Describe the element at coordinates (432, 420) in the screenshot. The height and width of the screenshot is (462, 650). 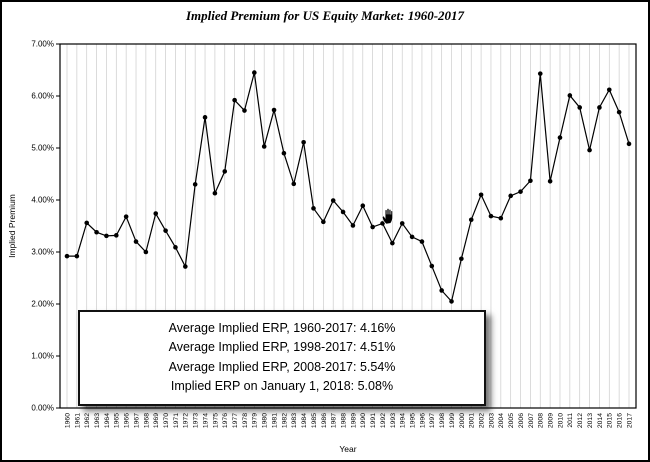
I see `svg-text: 1997` at that location.